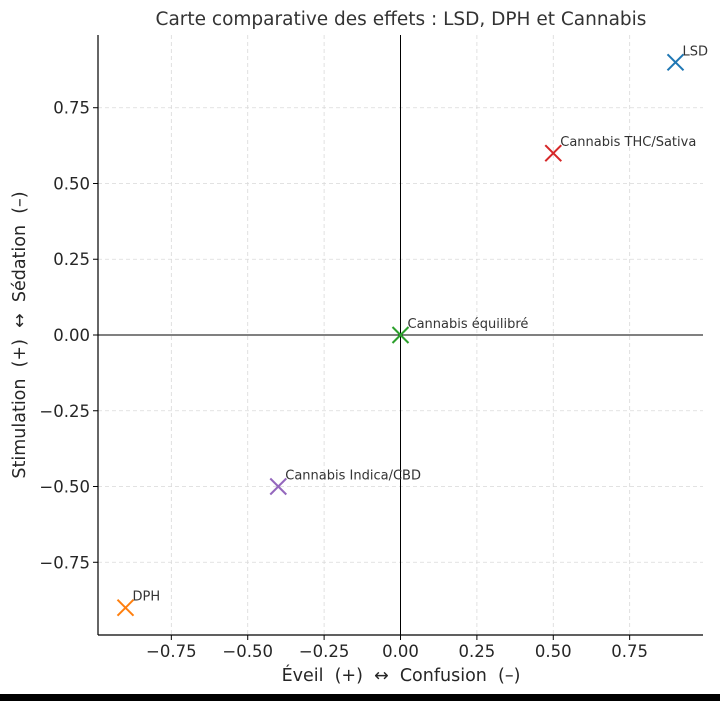  I want to click on point-label: LSD, so click(696, 51).